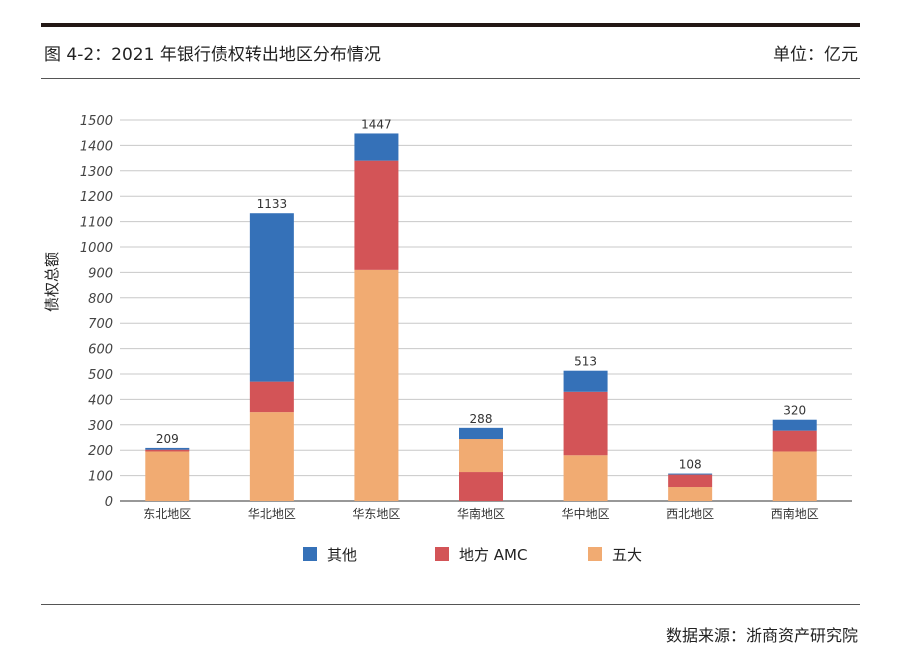 This screenshot has height=666, width=900. I want to click on total-label: 513, so click(585, 362).